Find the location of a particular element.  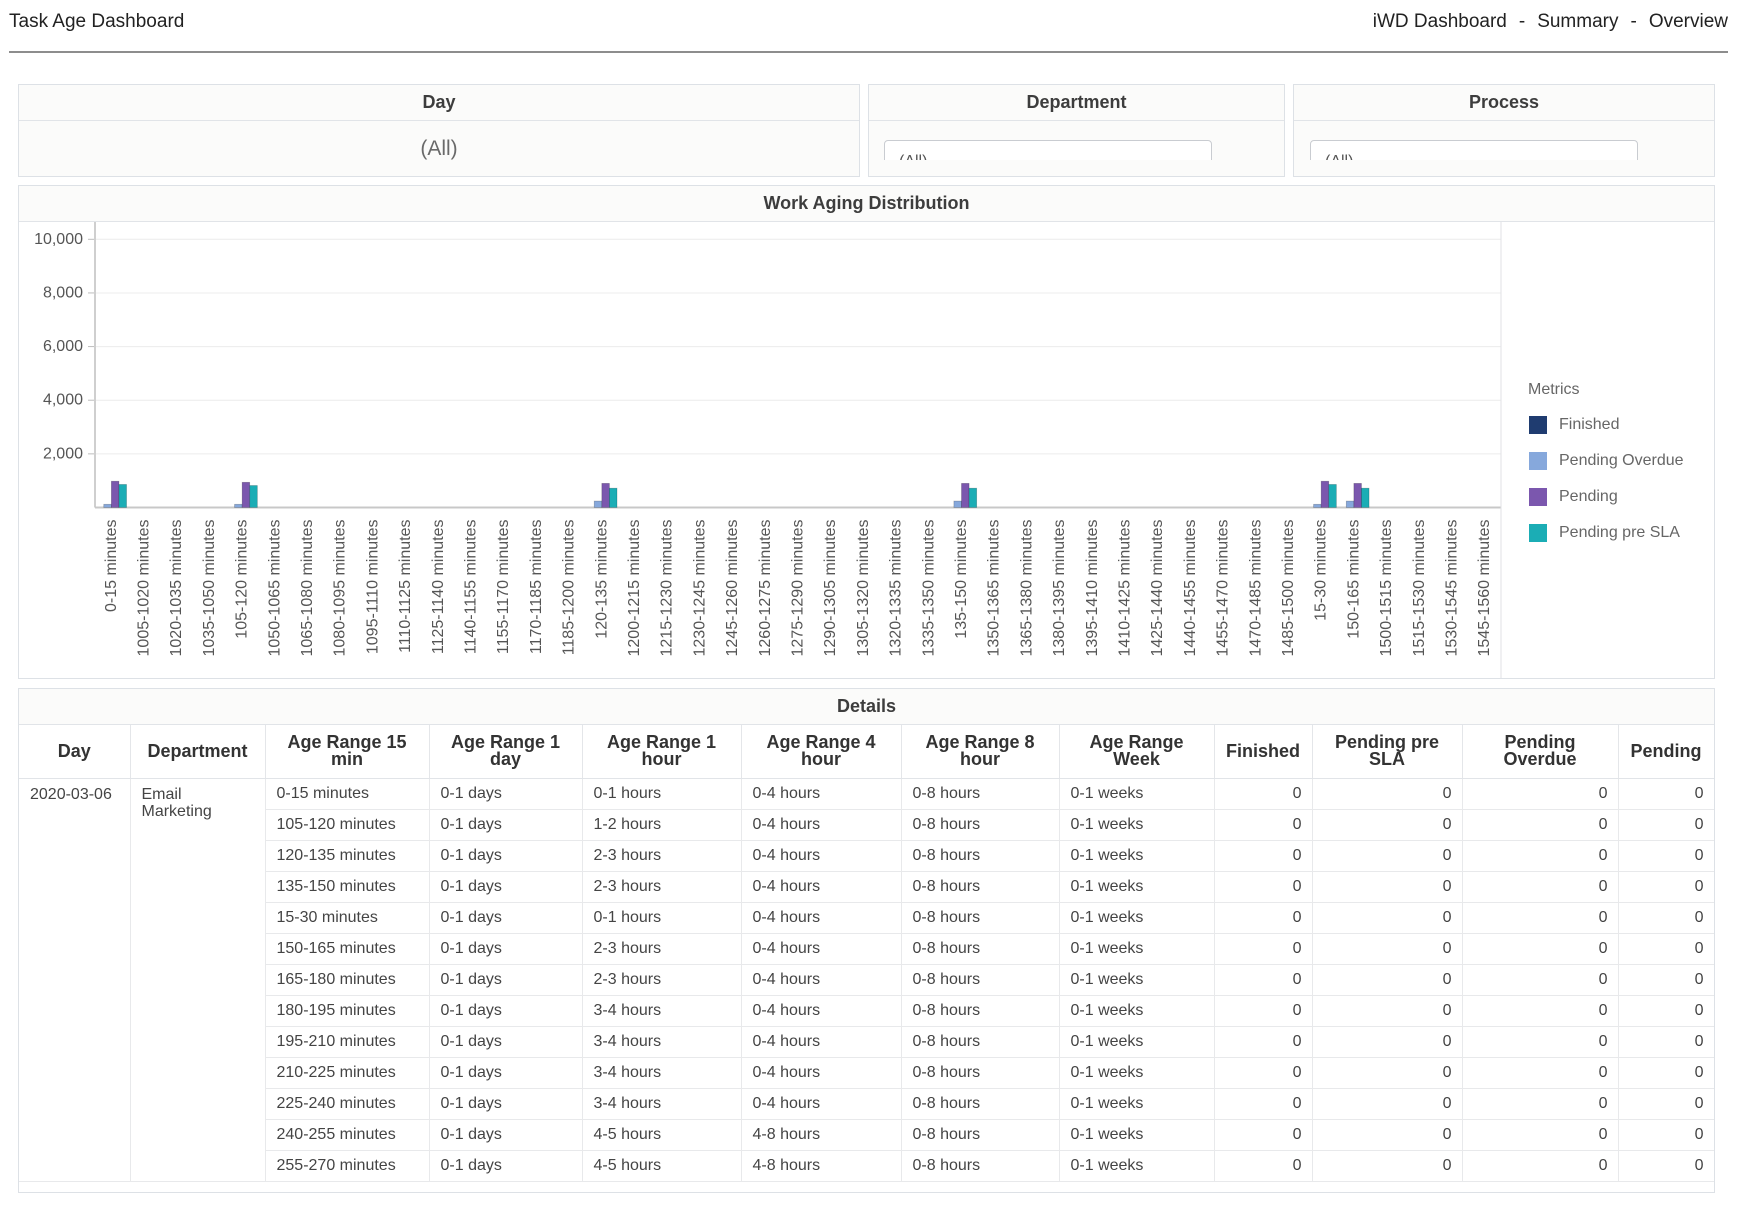

x-tick-label: 1425-1440 minutes is located at coordinates (1157, 588).